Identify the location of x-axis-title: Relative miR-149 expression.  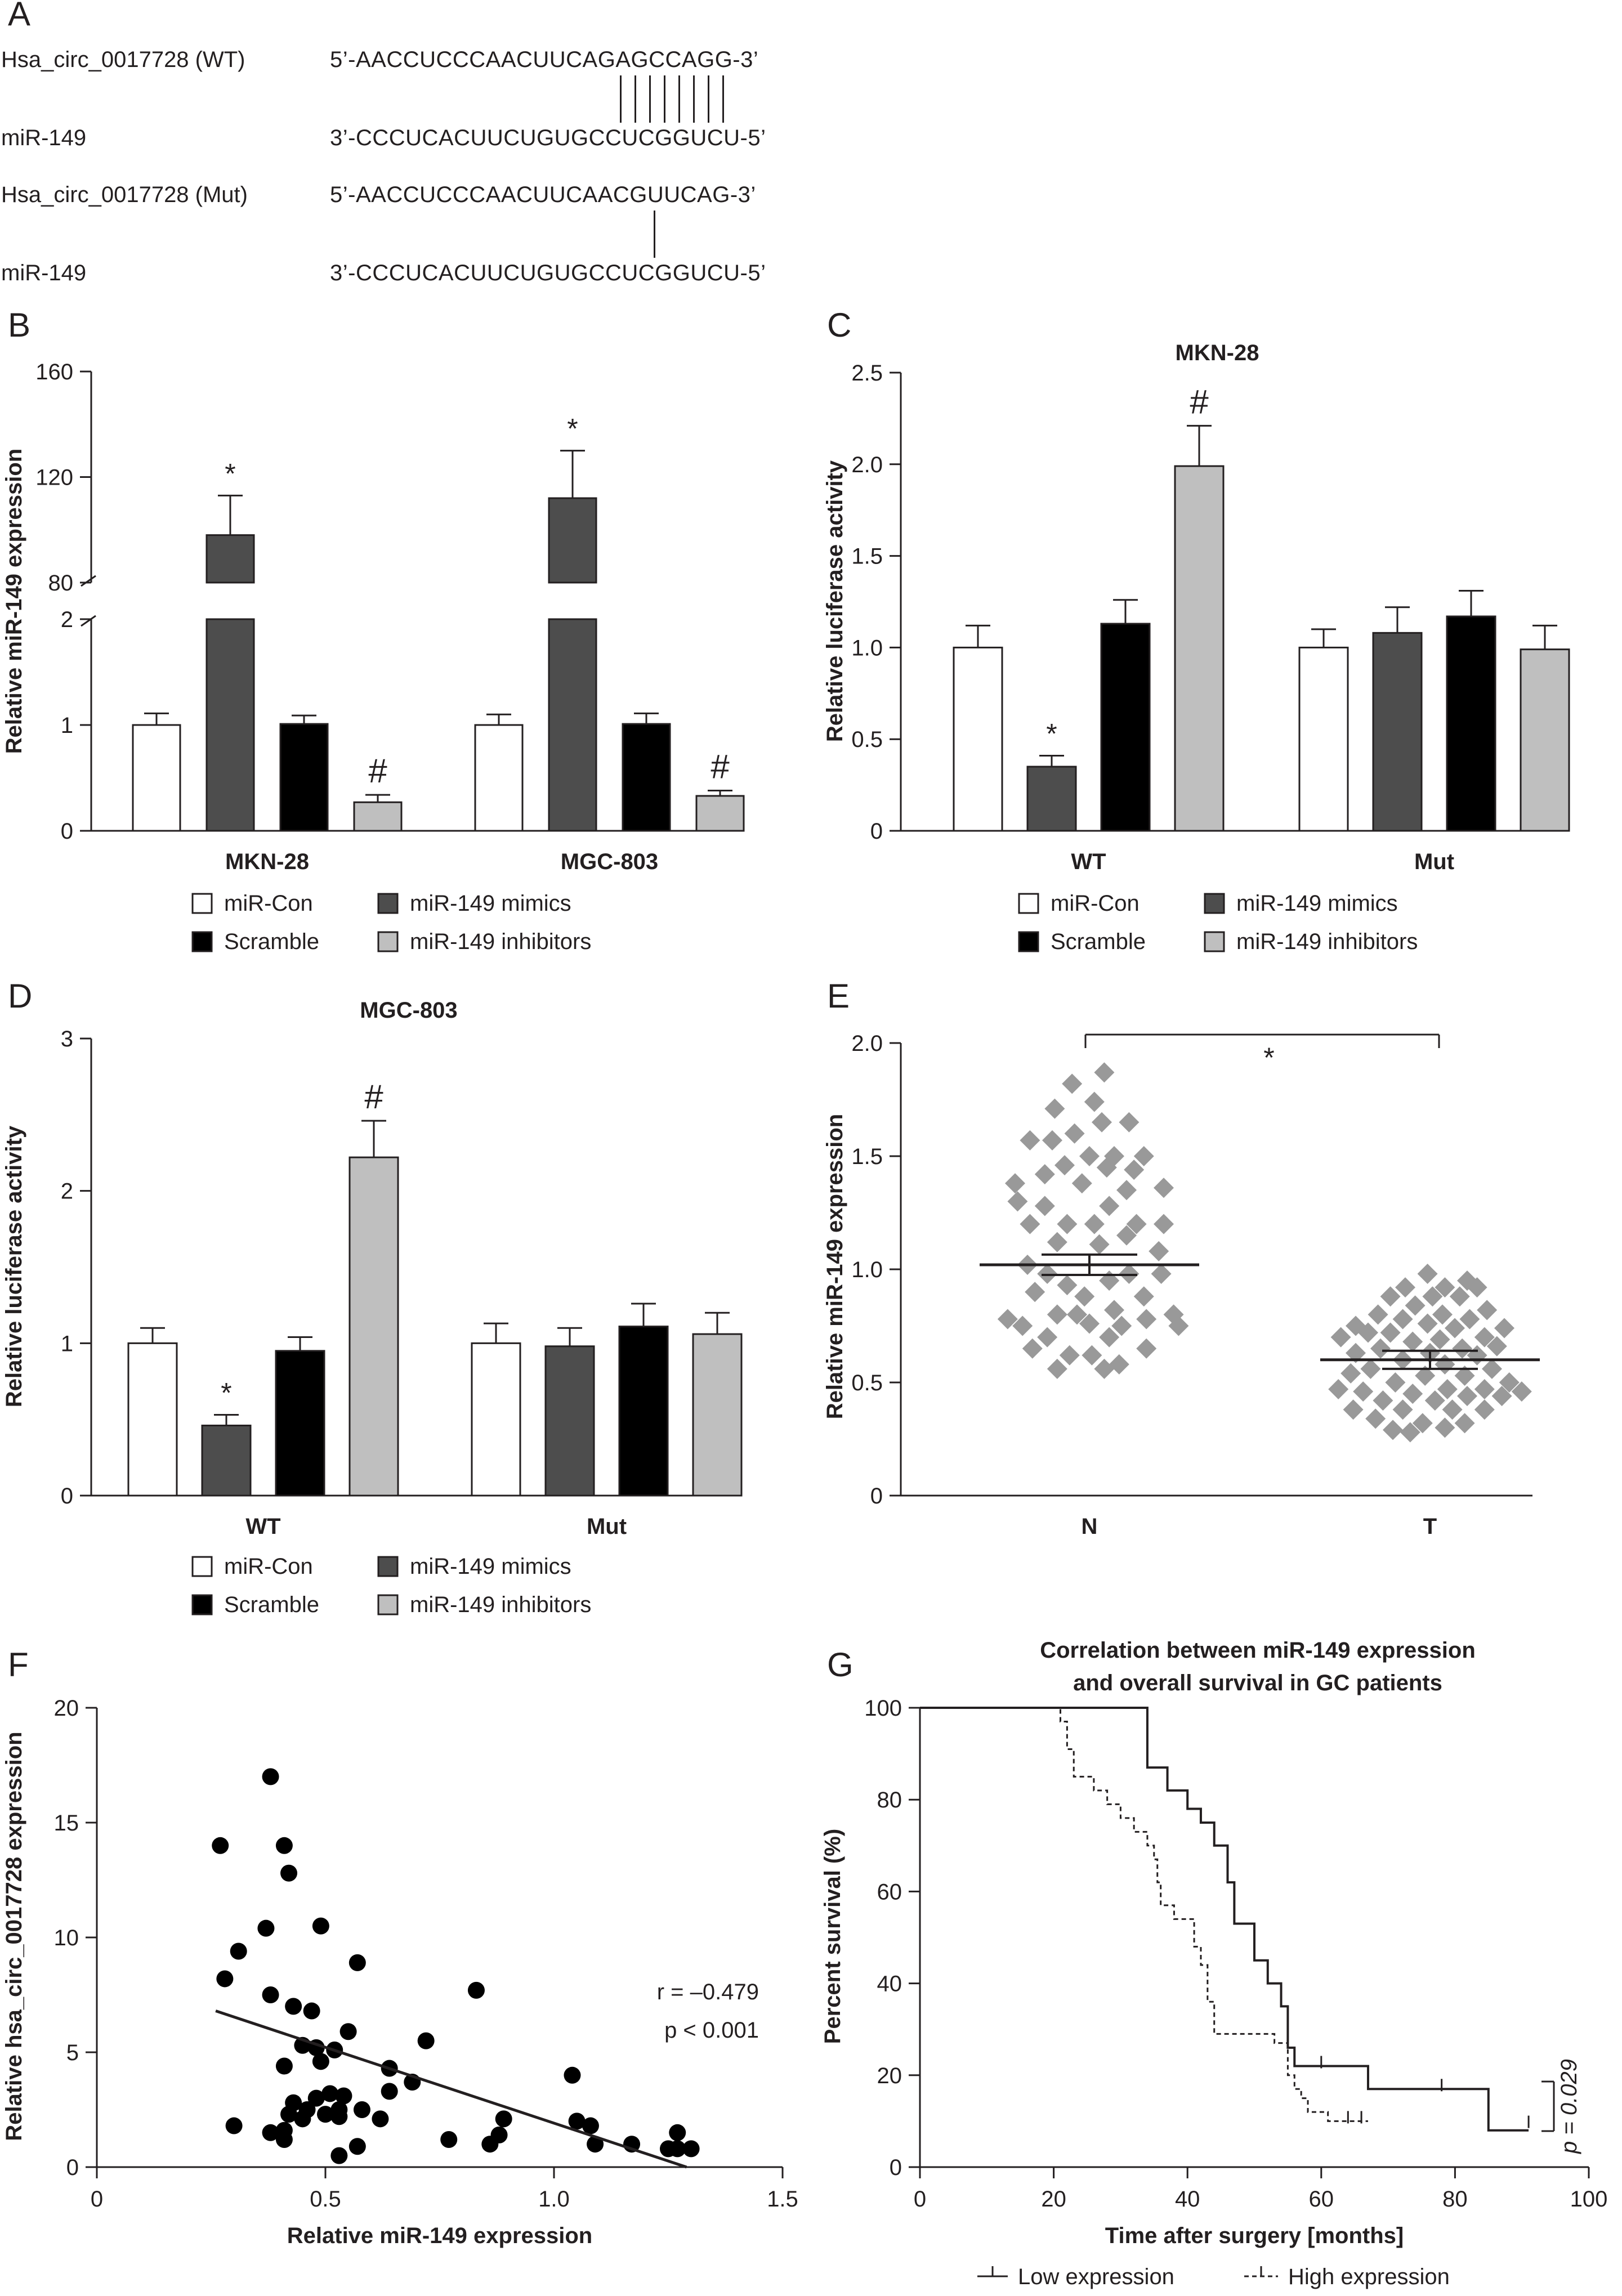
(439, 2235).